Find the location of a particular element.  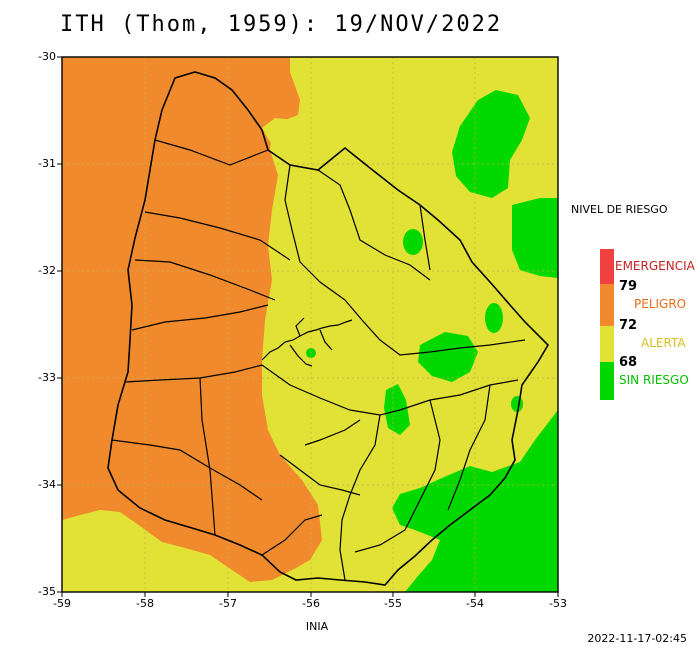

legend-label-sin-riesgo: SIN RIESGO is located at coordinates (654, 380).